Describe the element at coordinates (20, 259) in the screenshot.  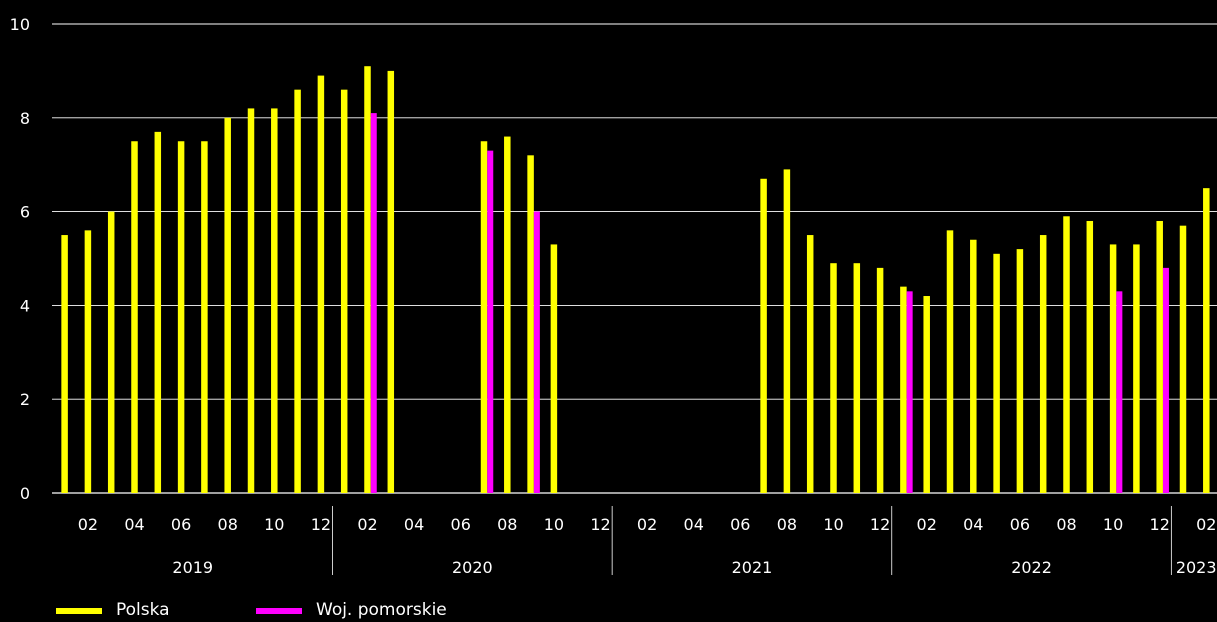
I see `y-axis: 0 2 4 6 8 10` at that location.